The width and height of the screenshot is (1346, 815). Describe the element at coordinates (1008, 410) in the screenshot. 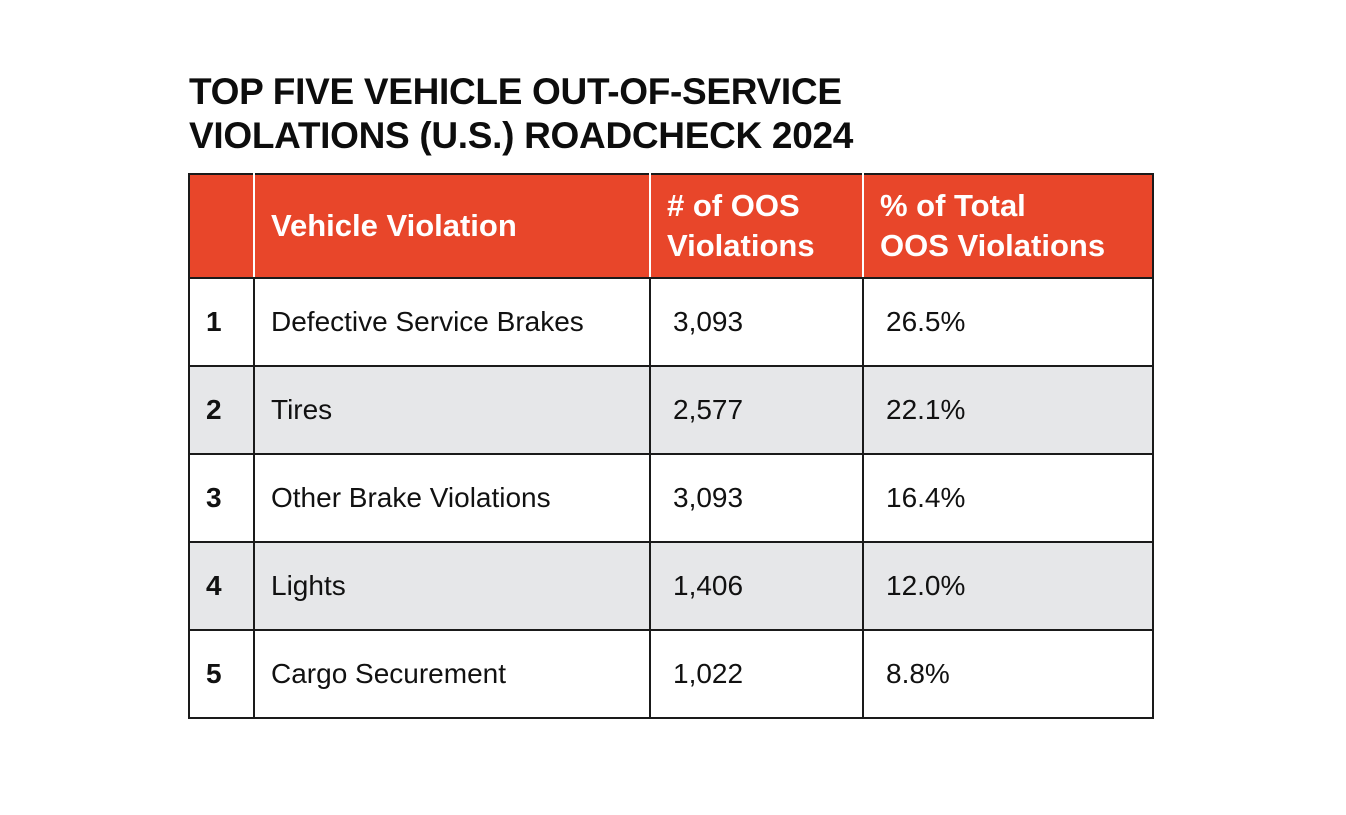

I see `row-oos-percent: 22.1%` at that location.